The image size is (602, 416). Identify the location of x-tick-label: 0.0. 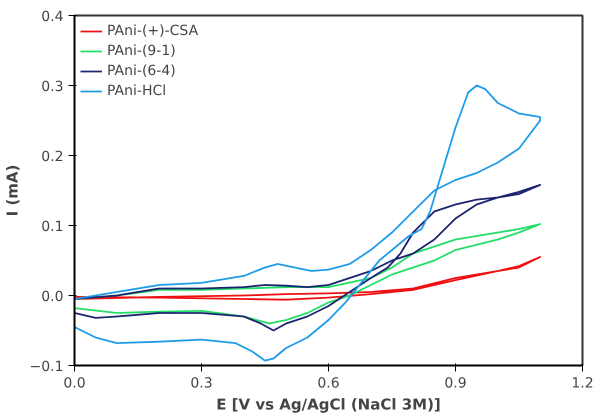
(74, 384).